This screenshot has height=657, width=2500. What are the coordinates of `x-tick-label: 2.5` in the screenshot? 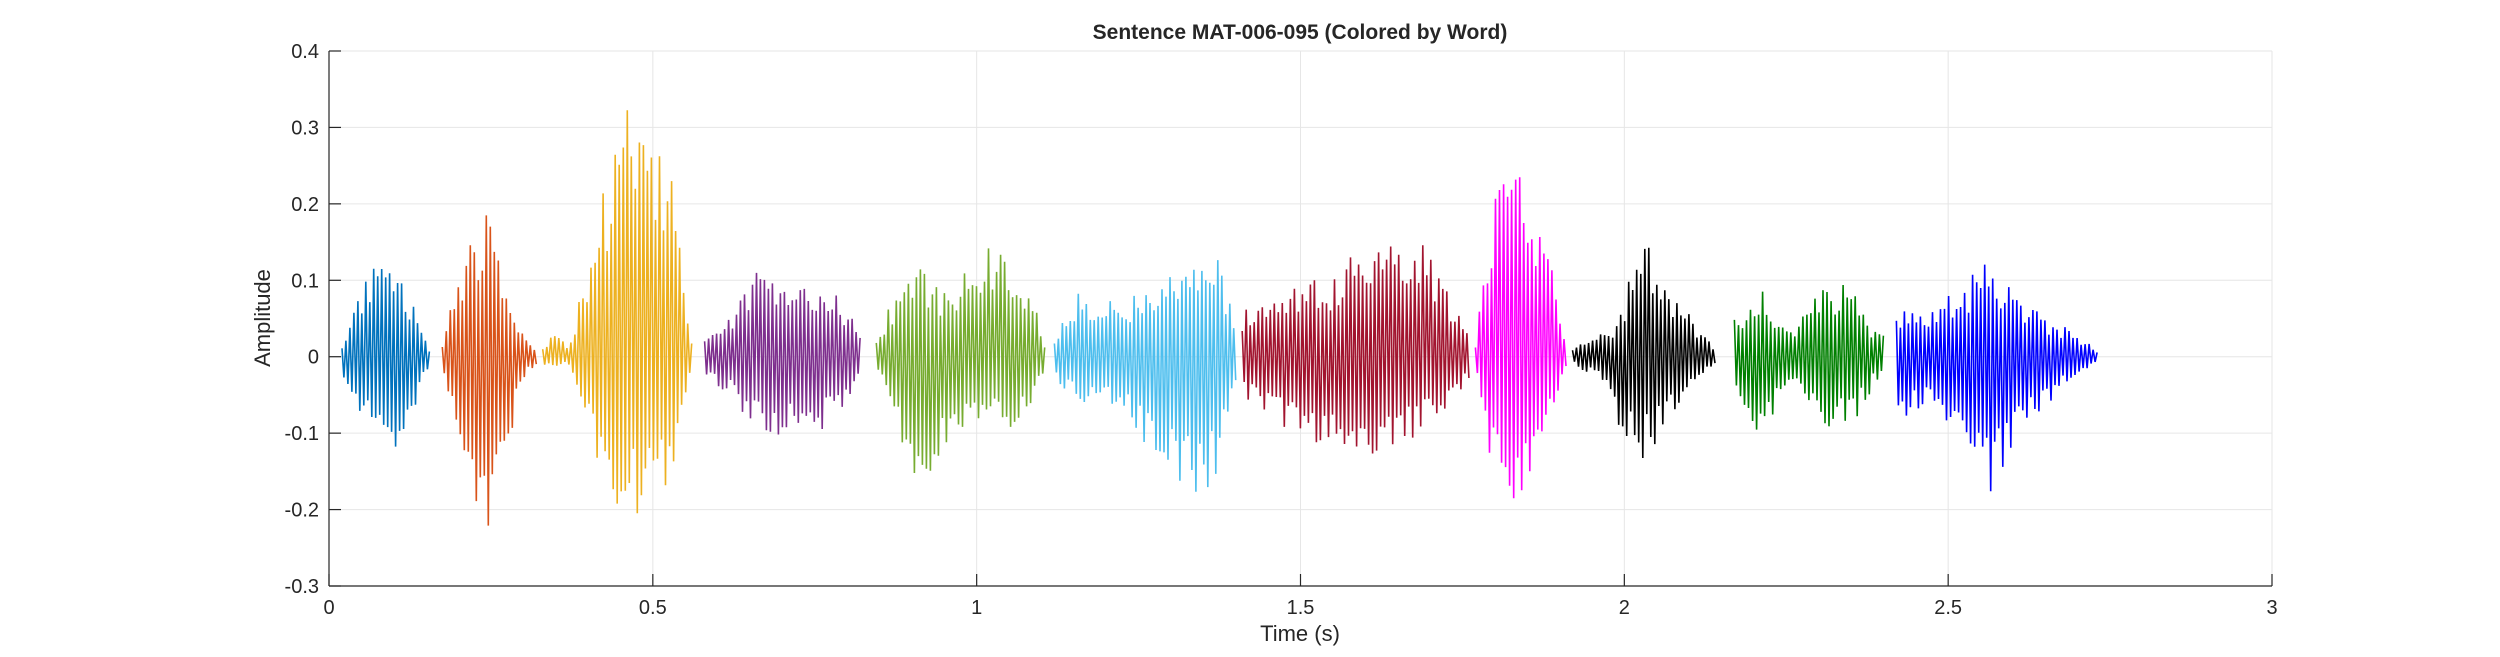 It's located at (1948, 608).